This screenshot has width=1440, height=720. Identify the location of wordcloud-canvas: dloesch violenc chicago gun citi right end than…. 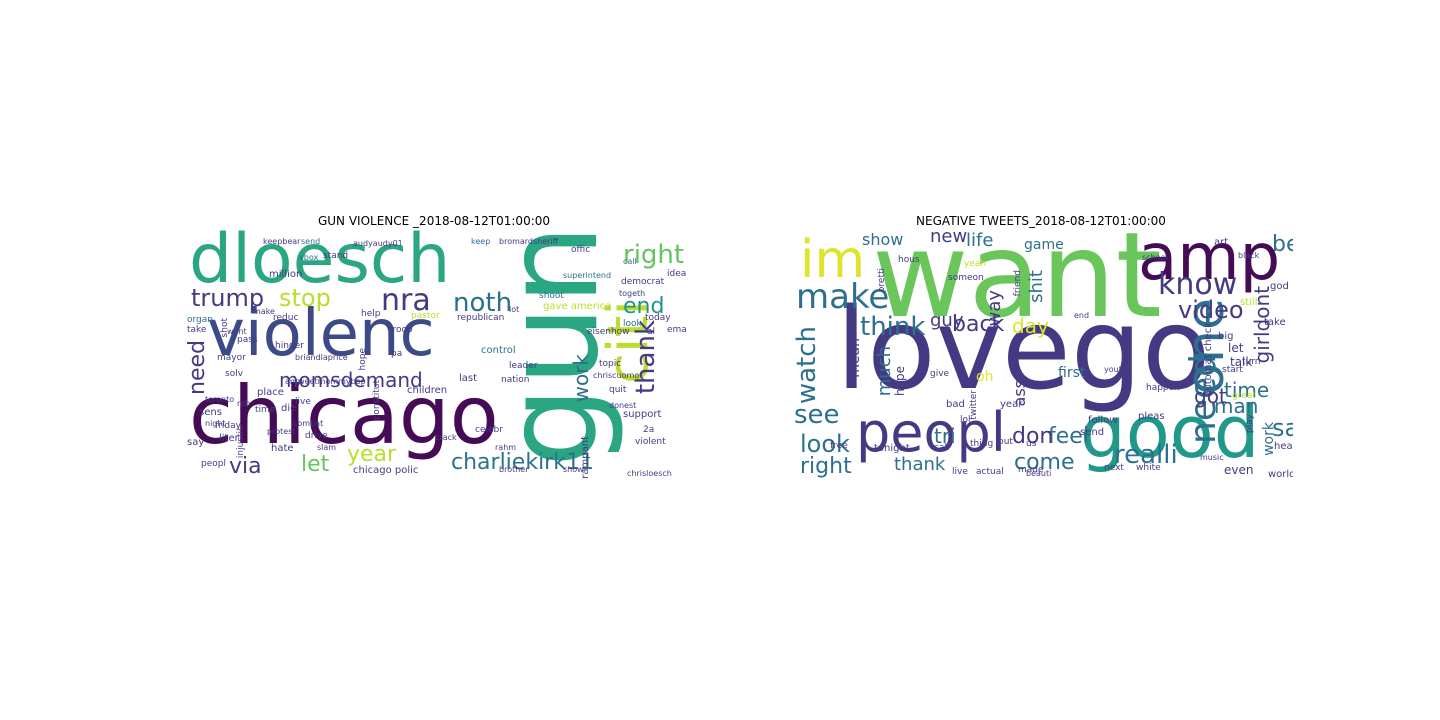
(434, 356).